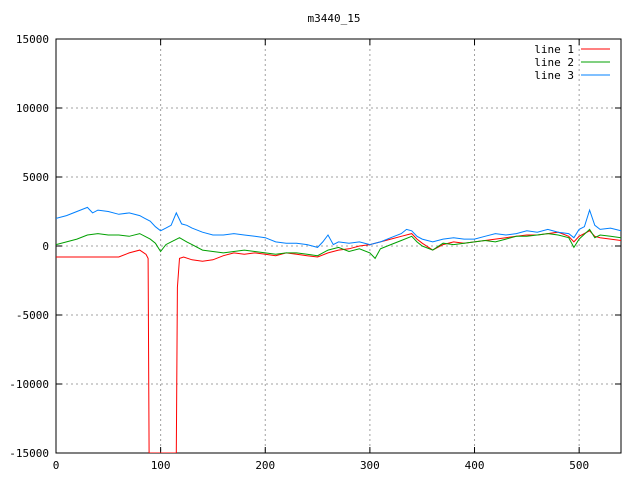  What do you see at coordinates (554, 75) in the screenshot?
I see `legend-label: line 3` at bounding box center [554, 75].